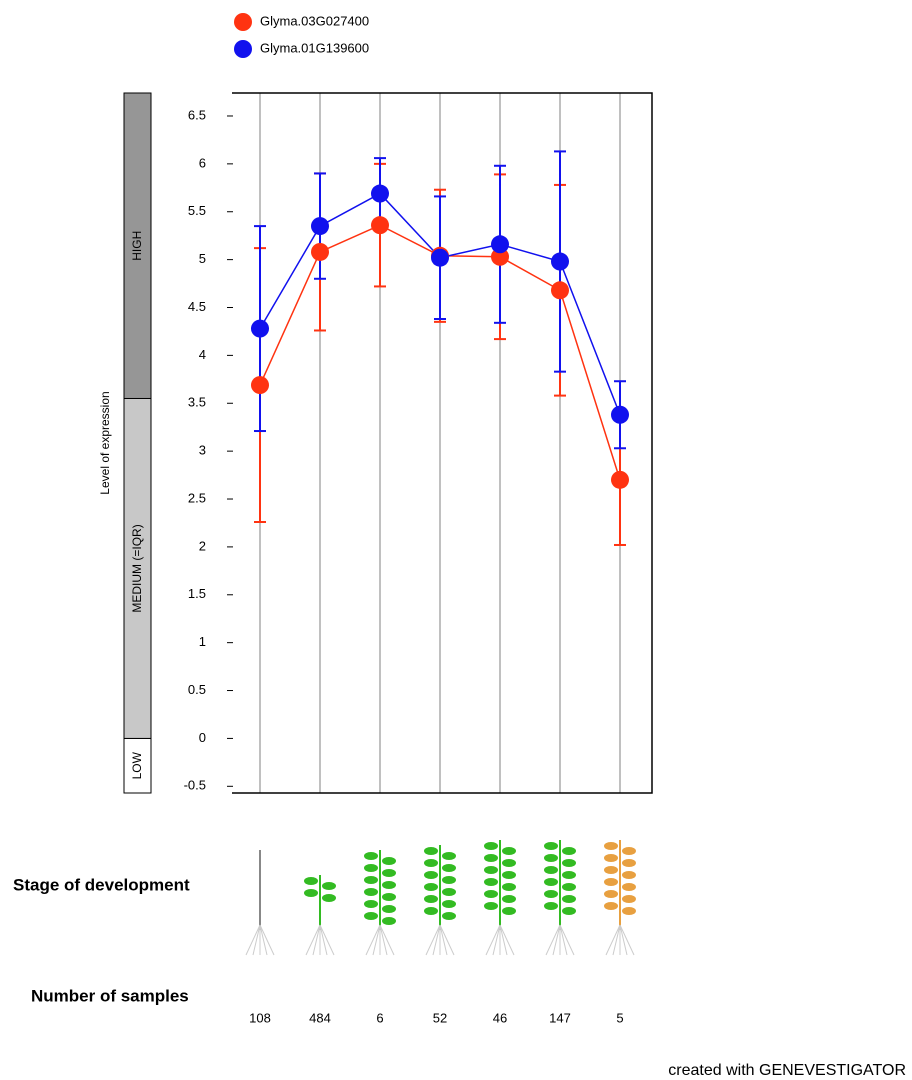 Image resolution: width=912 pixels, height=1080 pixels. Describe the element at coordinates (202, 258) in the screenshot. I see `y-tick-label: 5` at that location.